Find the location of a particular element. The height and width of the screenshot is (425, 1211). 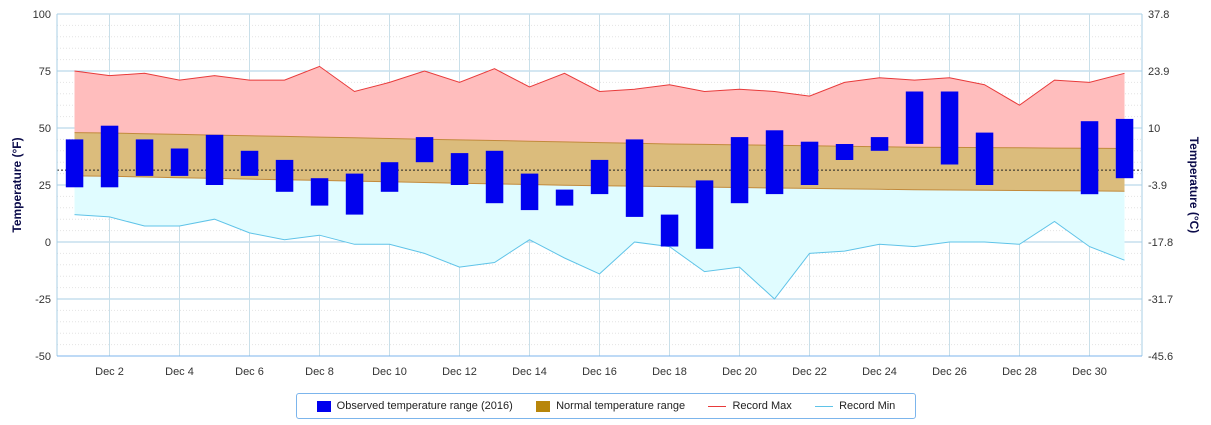

y-tick-label-right: 10 is located at coordinates (1154, 129).